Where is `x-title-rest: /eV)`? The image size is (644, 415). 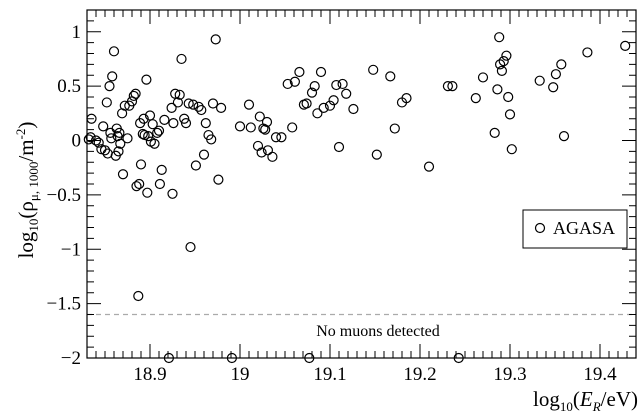
x-title-rest: /eV) is located at coordinates (619, 399).